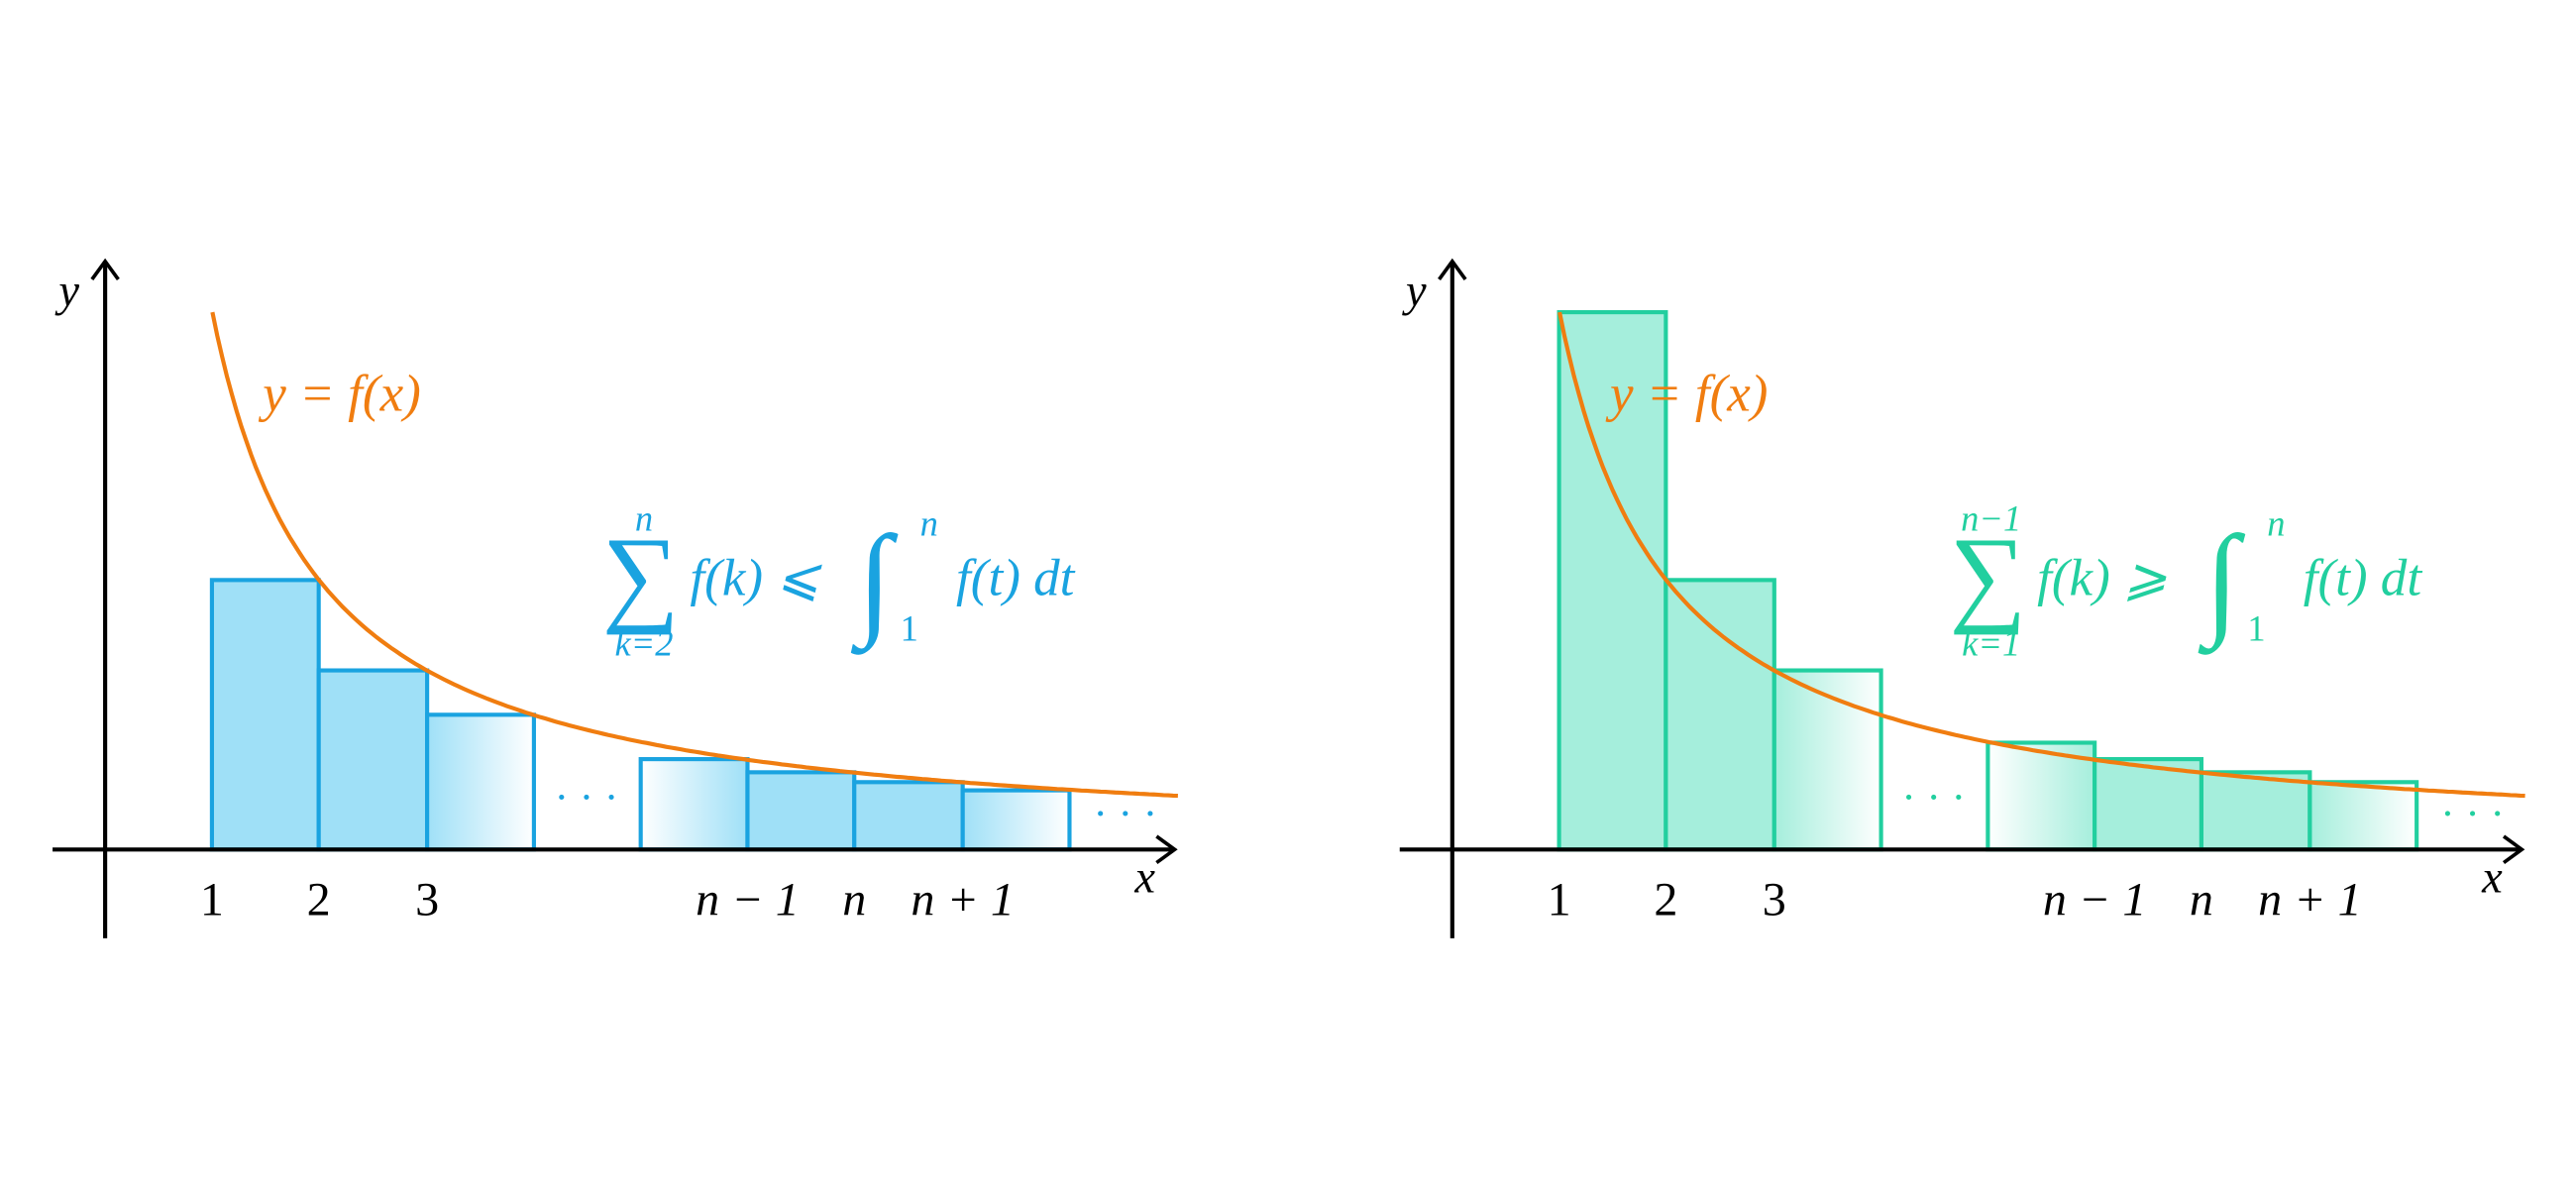 The width and height of the screenshot is (2576, 1200). Describe the element at coordinates (644, 644) in the screenshot. I see `sum-lower: k=2` at that location.